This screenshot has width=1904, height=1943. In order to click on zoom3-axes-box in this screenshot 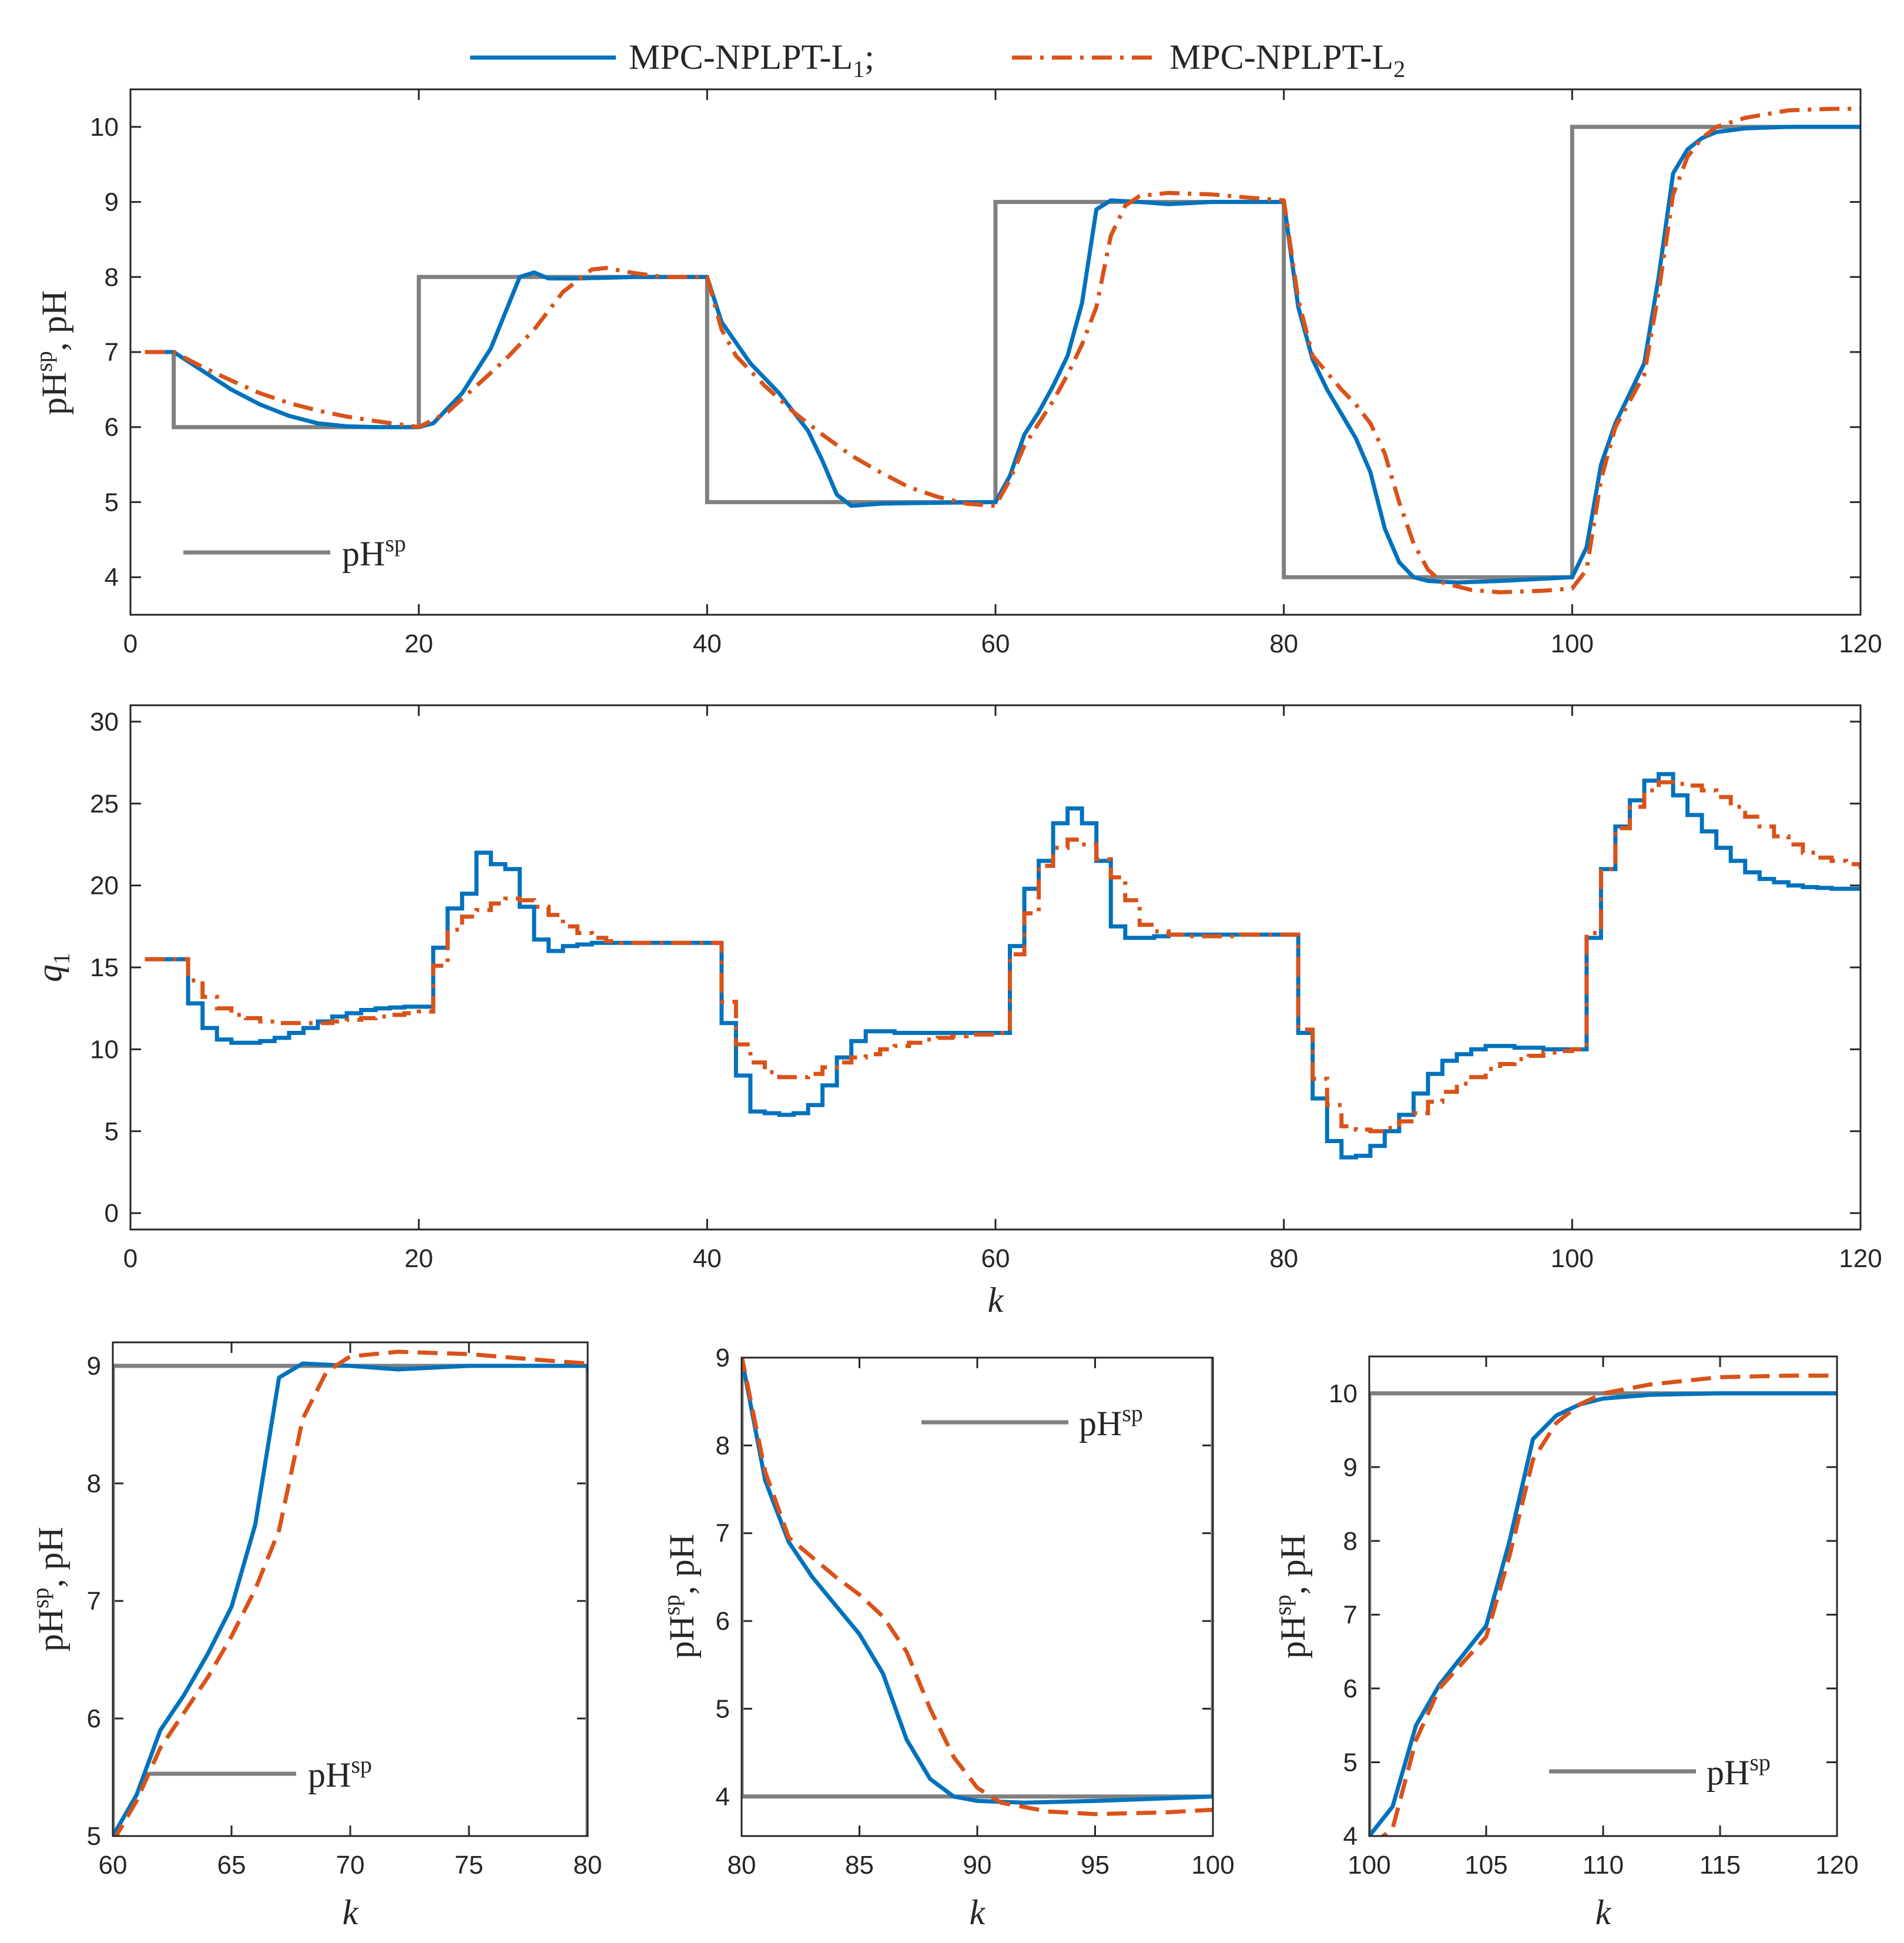, I will do `click(1603, 1596)`.